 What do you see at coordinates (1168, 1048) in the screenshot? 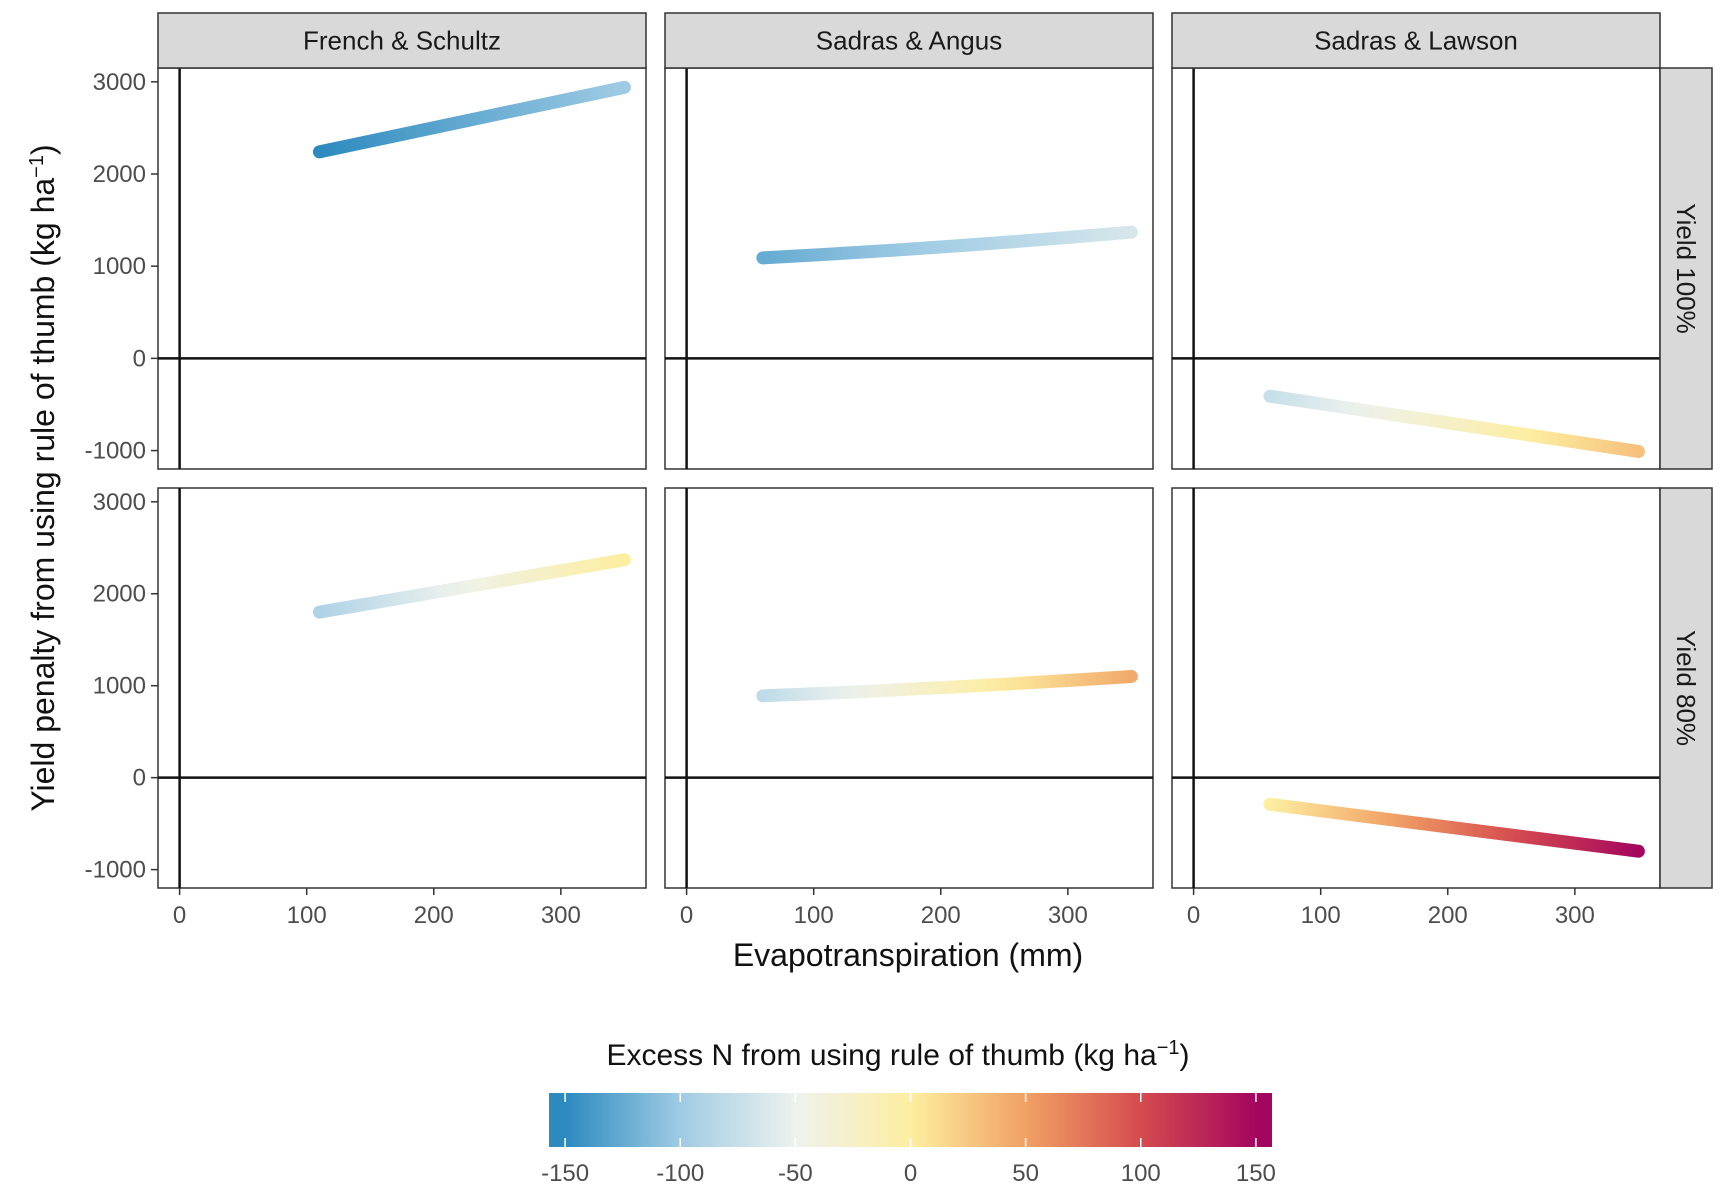
I see `colorbar-title-sup: −1` at bounding box center [1168, 1048].